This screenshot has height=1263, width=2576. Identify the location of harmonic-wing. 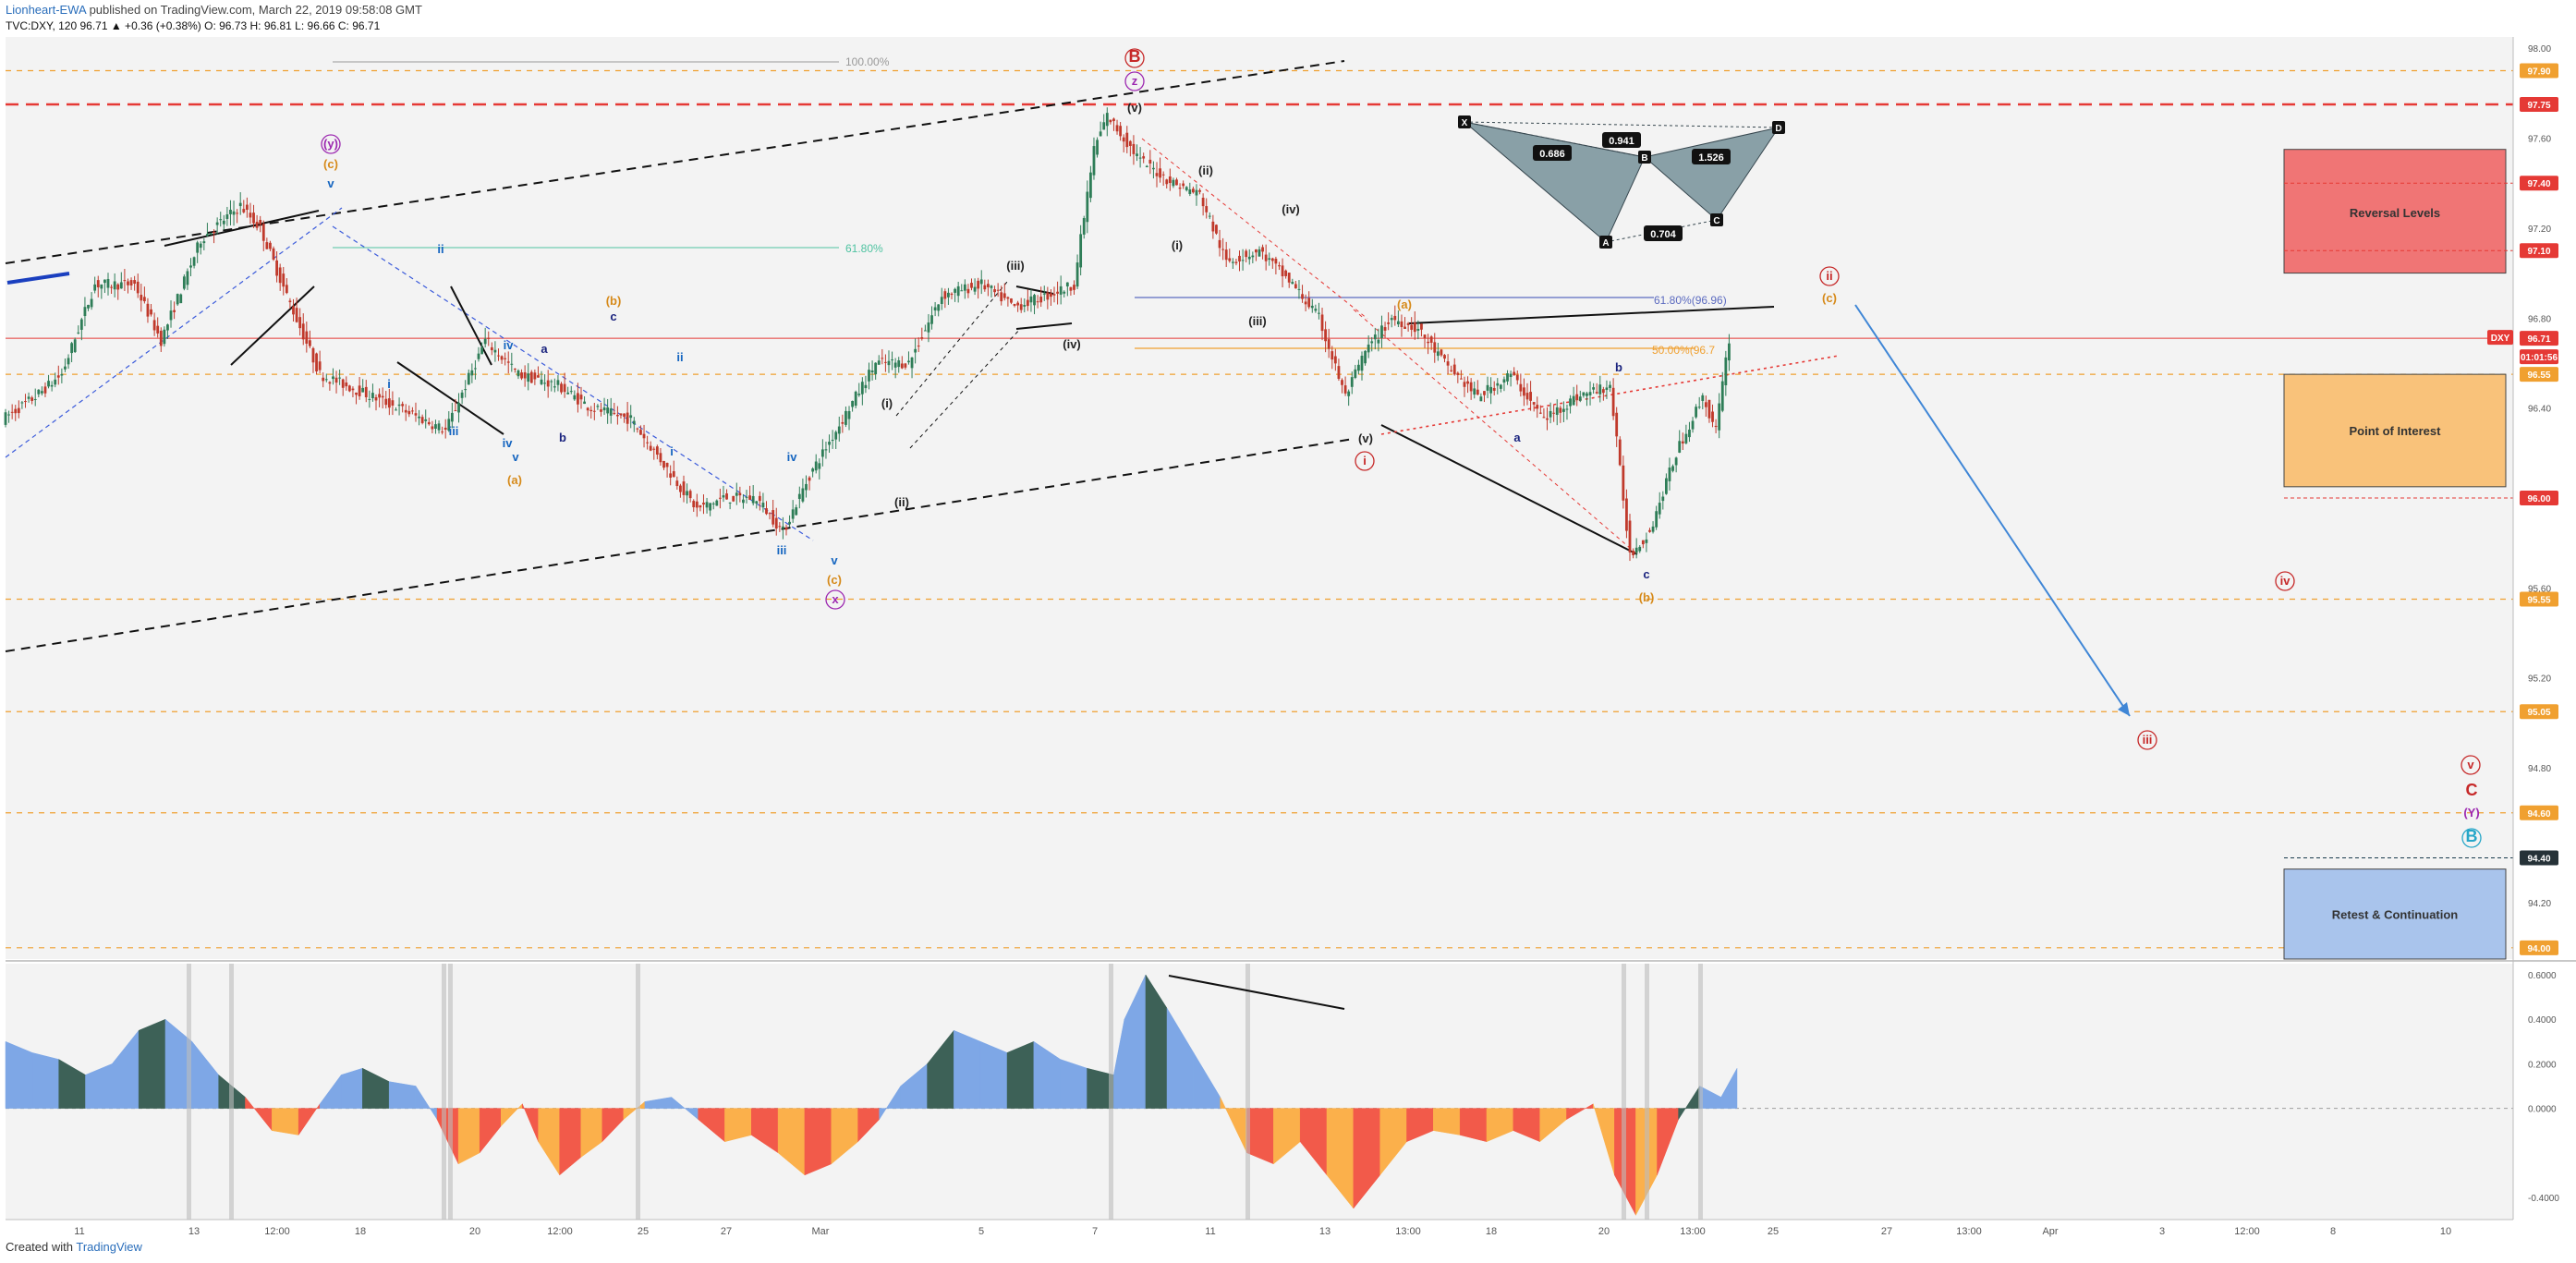
(1554, 182).